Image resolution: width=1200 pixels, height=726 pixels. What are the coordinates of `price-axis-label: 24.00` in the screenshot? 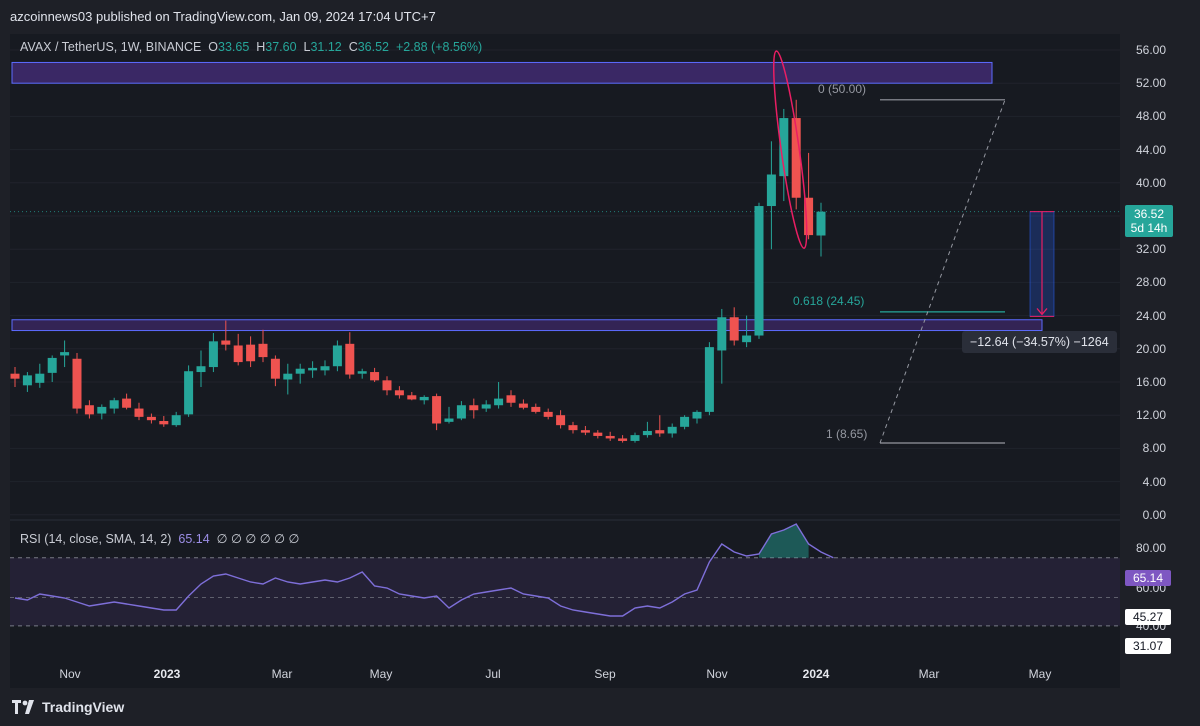 It's located at (1150, 315).